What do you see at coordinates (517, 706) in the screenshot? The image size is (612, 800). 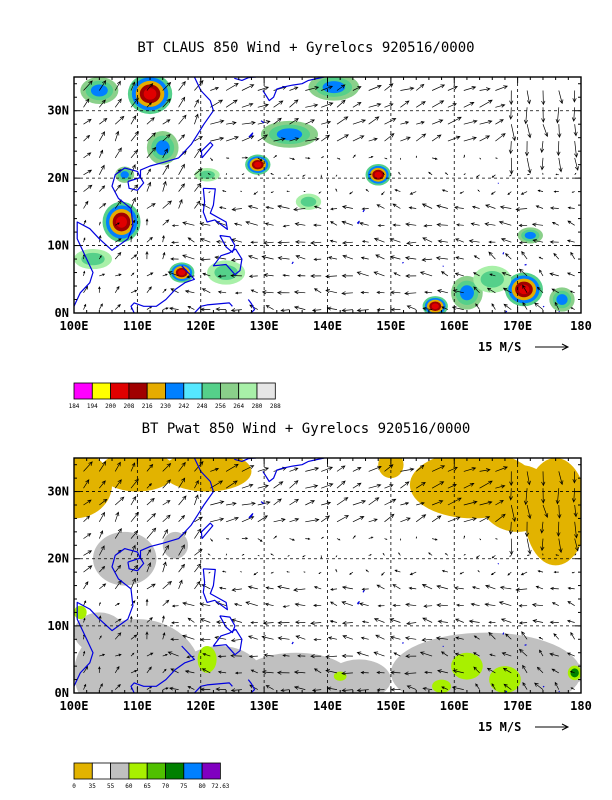 I see `x-tick-label: 170E` at bounding box center [517, 706].